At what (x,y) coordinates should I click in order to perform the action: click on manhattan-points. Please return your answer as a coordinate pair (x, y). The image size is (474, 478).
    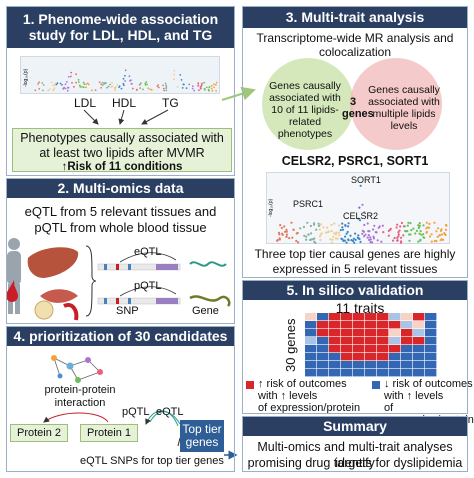
    Looking at the image, I should click on (362, 214).